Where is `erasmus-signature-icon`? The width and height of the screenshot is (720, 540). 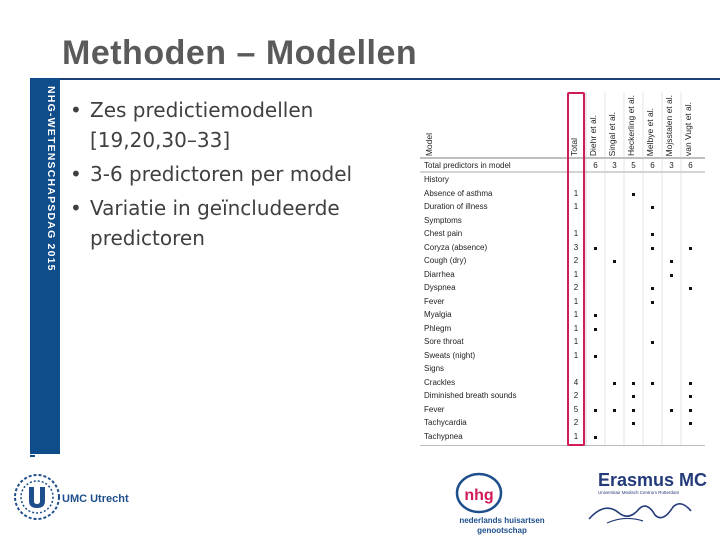 erasmus-signature-icon is located at coordinates (640, 513).